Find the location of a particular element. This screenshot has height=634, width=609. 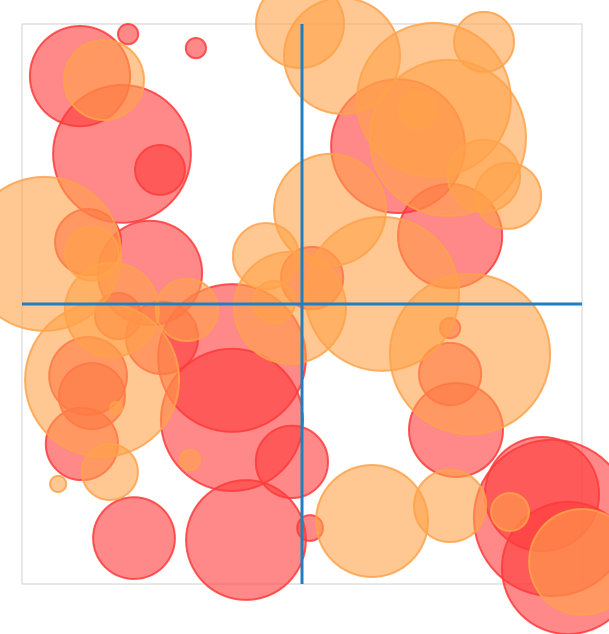

bubble-s1-p25 is located at coordinates (450, 505).